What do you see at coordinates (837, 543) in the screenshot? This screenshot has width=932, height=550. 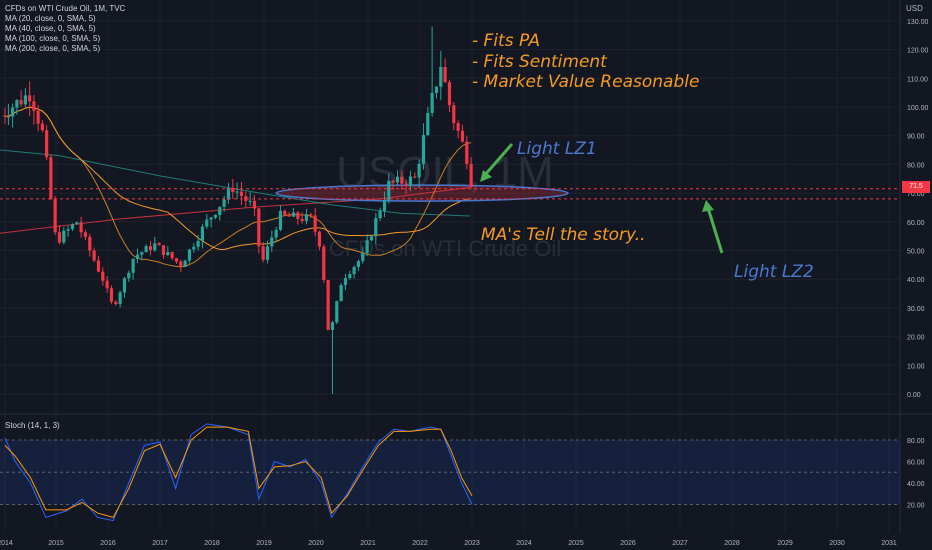 I see `x-tick-label: 2030` at bounding box center [837, 543].